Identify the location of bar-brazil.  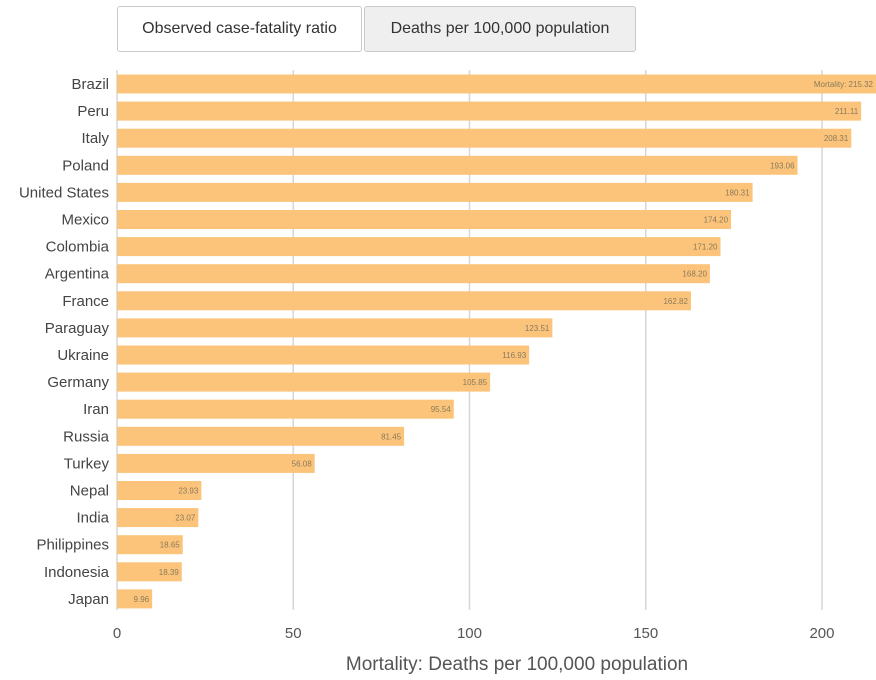
(496, 84).